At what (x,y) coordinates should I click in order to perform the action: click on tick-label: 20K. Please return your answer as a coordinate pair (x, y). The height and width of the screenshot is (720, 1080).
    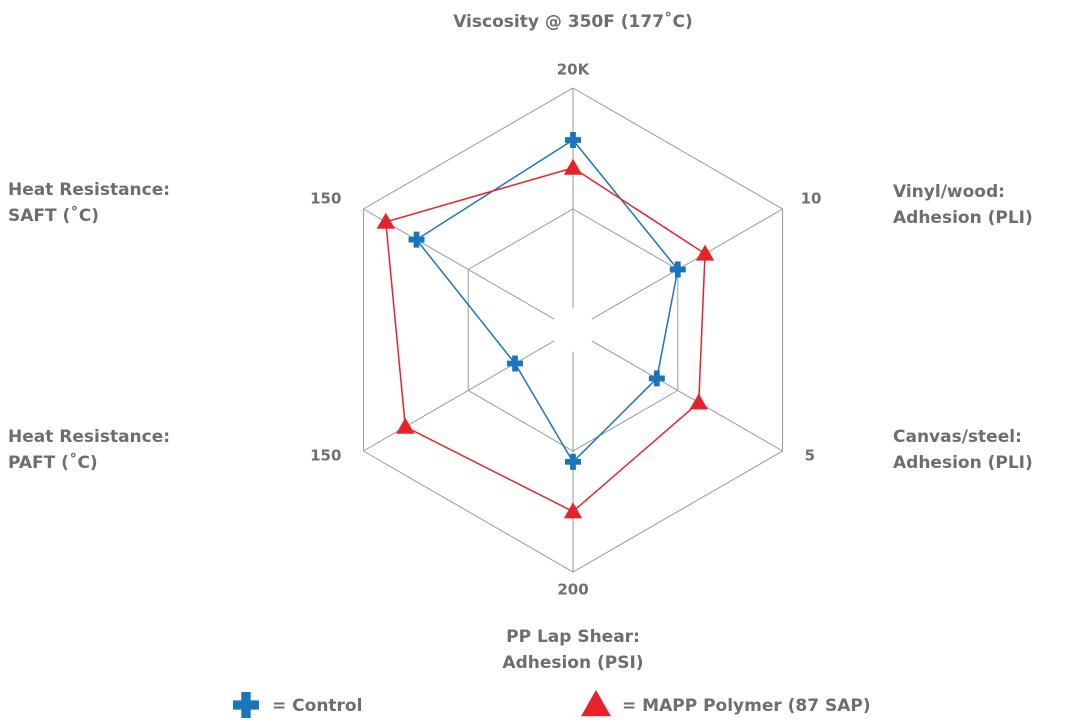
    Looking at the image, I should click on (574, 70).